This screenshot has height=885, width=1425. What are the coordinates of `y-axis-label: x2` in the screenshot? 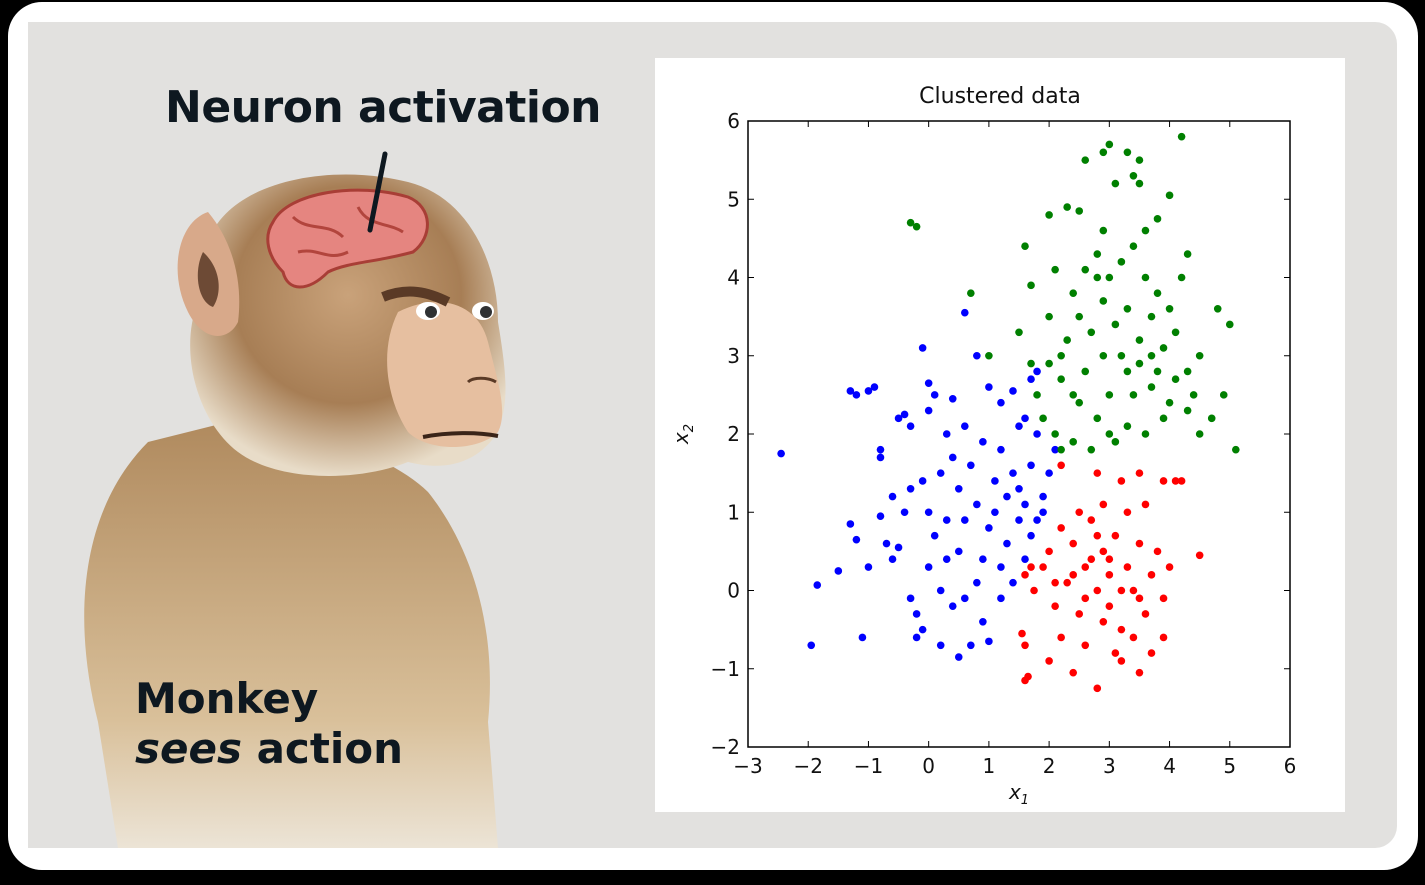 It's located at (683, 434).